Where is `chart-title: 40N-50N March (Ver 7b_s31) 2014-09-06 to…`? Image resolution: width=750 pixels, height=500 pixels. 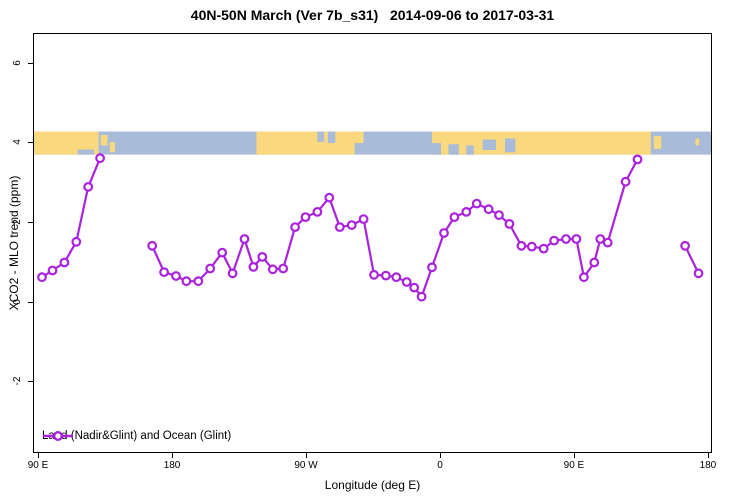 chart-title: 40N-50N March (Ver 7b_s31) 2014-09-06 to… is located at coordinates (372, 15).